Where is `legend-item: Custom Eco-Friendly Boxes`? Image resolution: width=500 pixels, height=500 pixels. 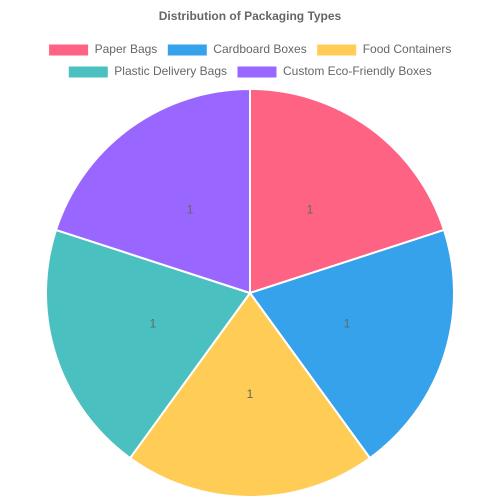
legend-item: Custom Eco-Friendly Boxes is located at coordinates (334, 71).